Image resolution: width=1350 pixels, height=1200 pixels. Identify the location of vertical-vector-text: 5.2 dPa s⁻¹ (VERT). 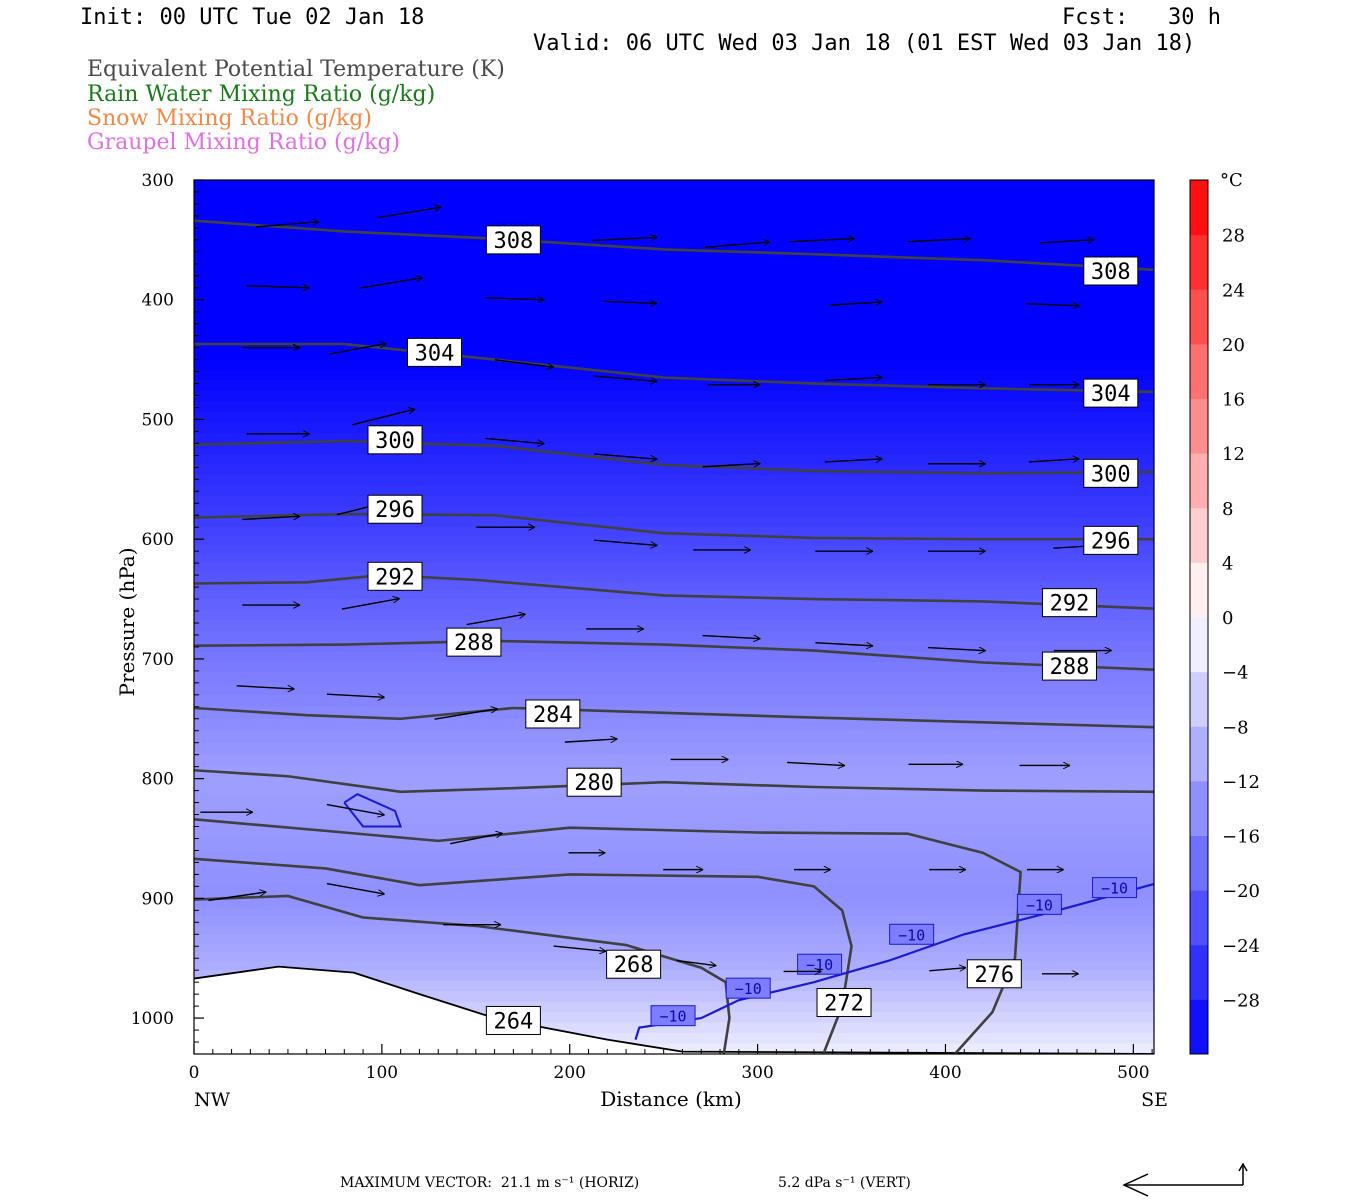
(844, 1183).